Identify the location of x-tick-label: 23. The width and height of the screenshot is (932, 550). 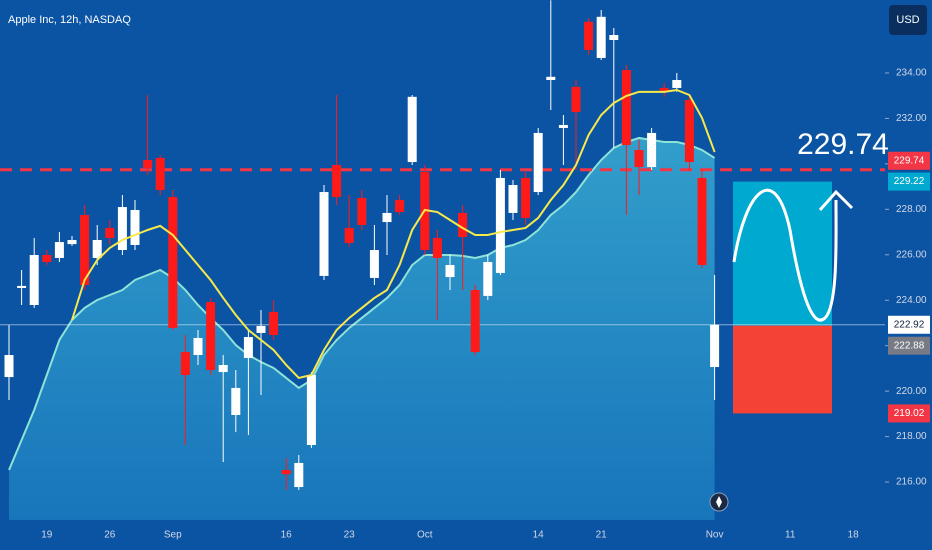
(350, 535).